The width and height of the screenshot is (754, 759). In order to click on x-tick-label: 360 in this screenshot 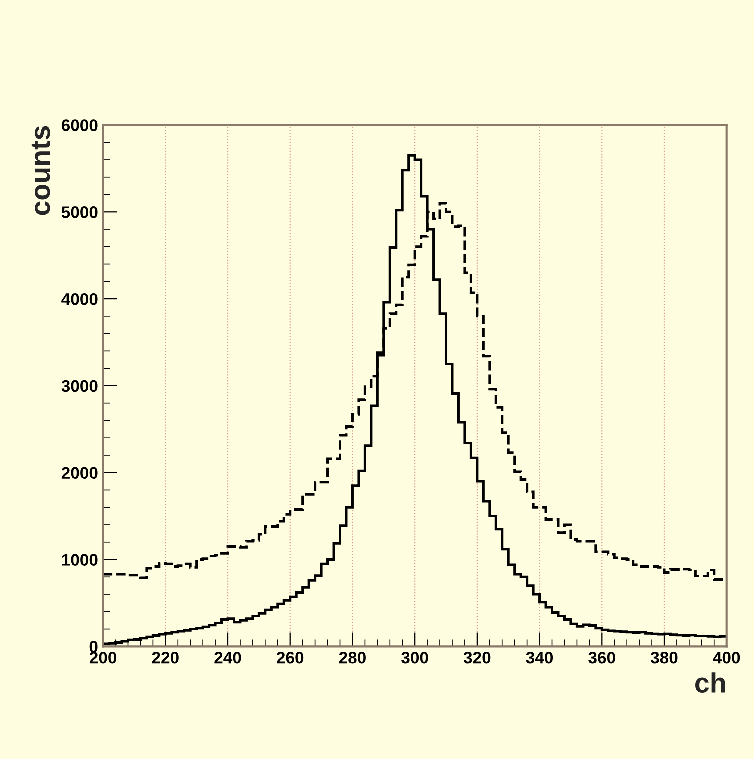, I will do `click(602, 658)`.